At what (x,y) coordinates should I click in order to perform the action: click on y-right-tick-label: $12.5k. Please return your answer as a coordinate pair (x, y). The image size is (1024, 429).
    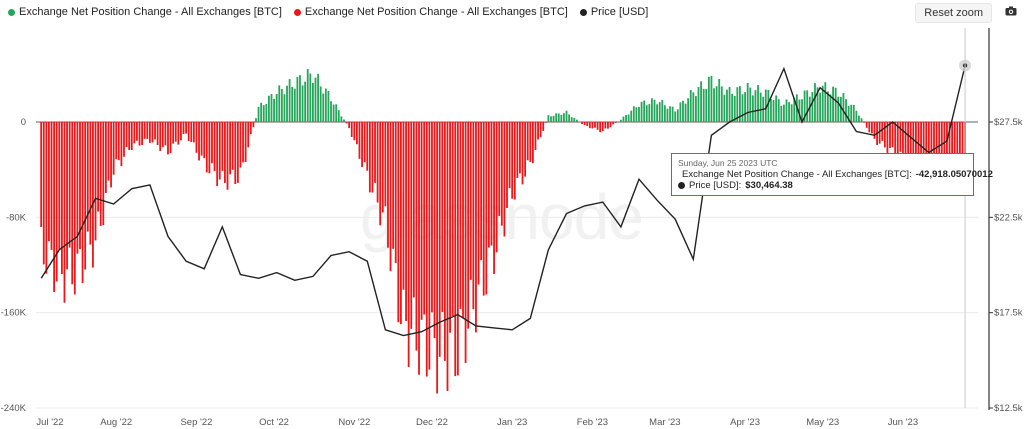
    Looking at the image, I should click on (1008, 408).